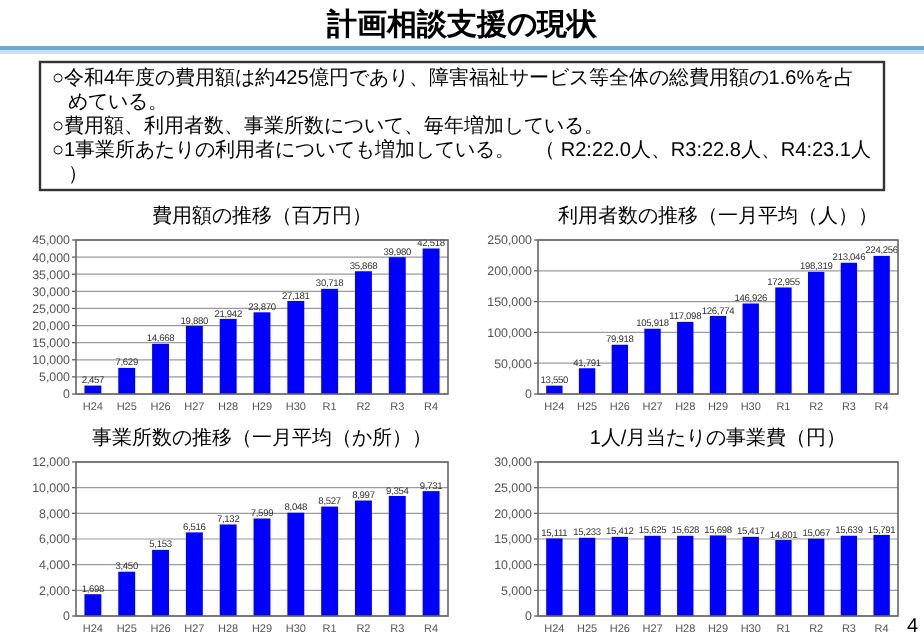 The image size is (924, 640). I want to click on chart-title: 費用額の推移（百万円）, so click(262, 216).